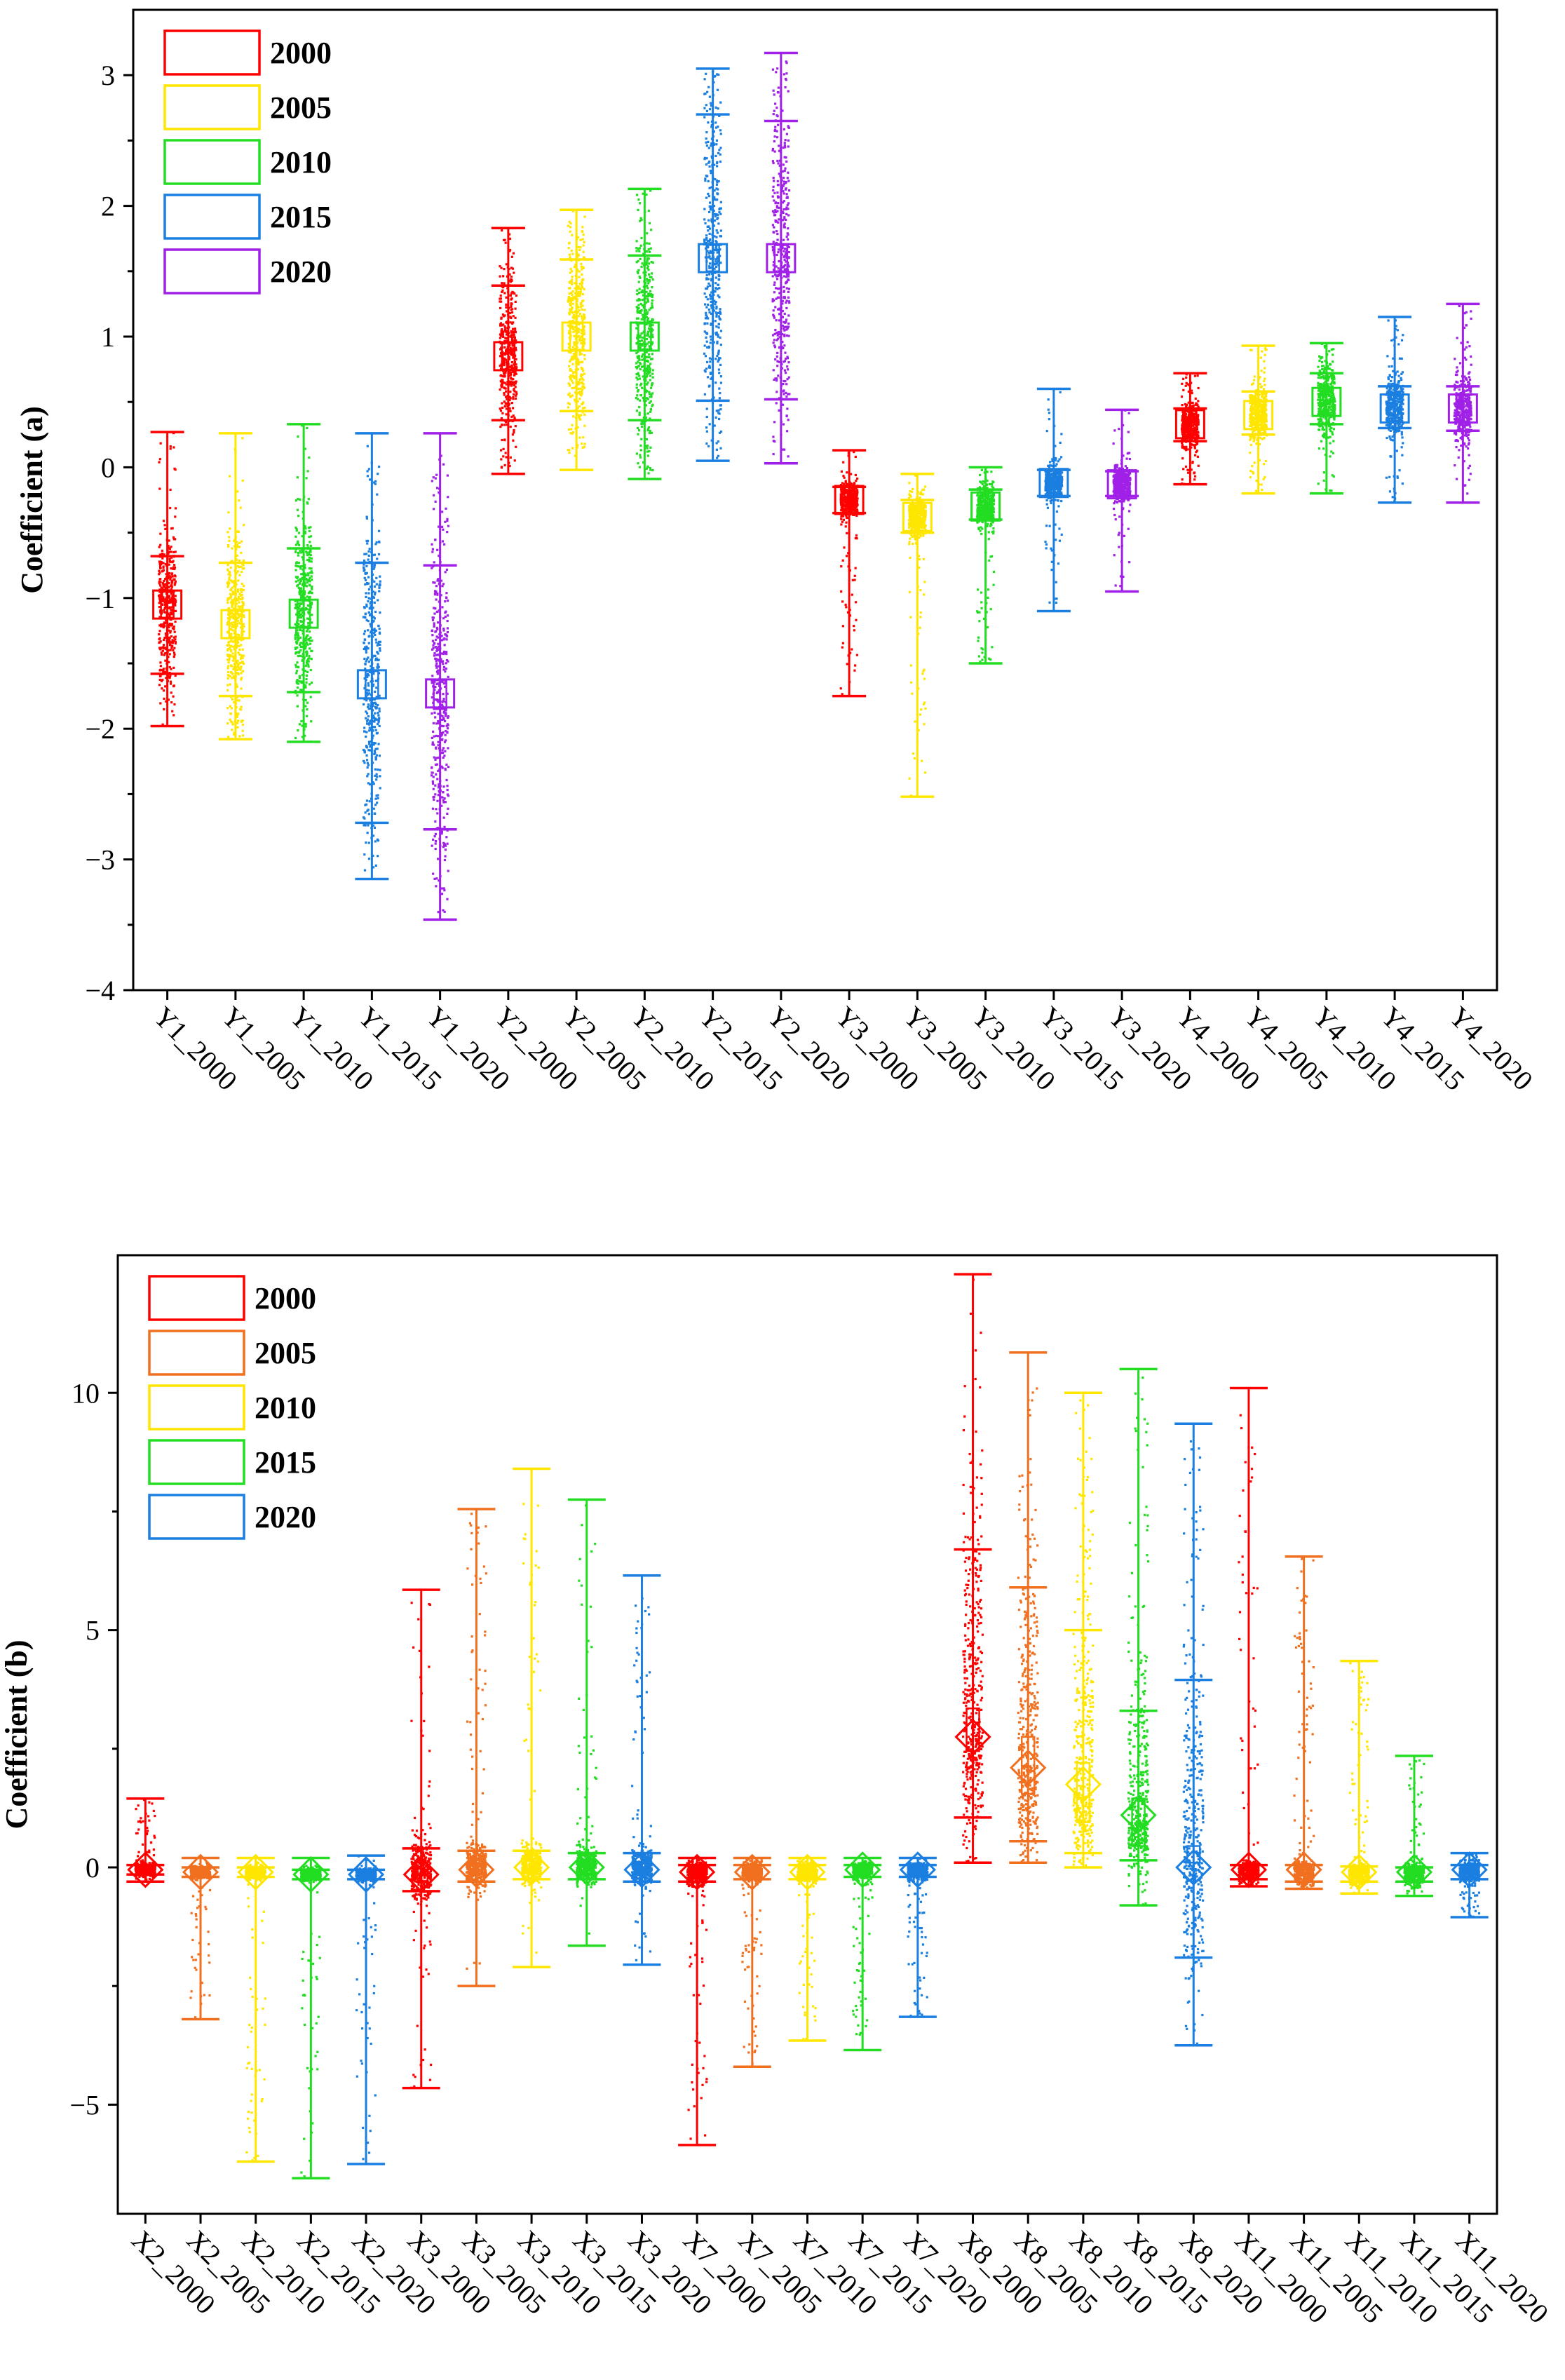 This screenshot has height=2380, width=1565. What do you see at coordinates (167, 604) in the screenshot?
I see `mean-marker` at bounding box center [167, 604].